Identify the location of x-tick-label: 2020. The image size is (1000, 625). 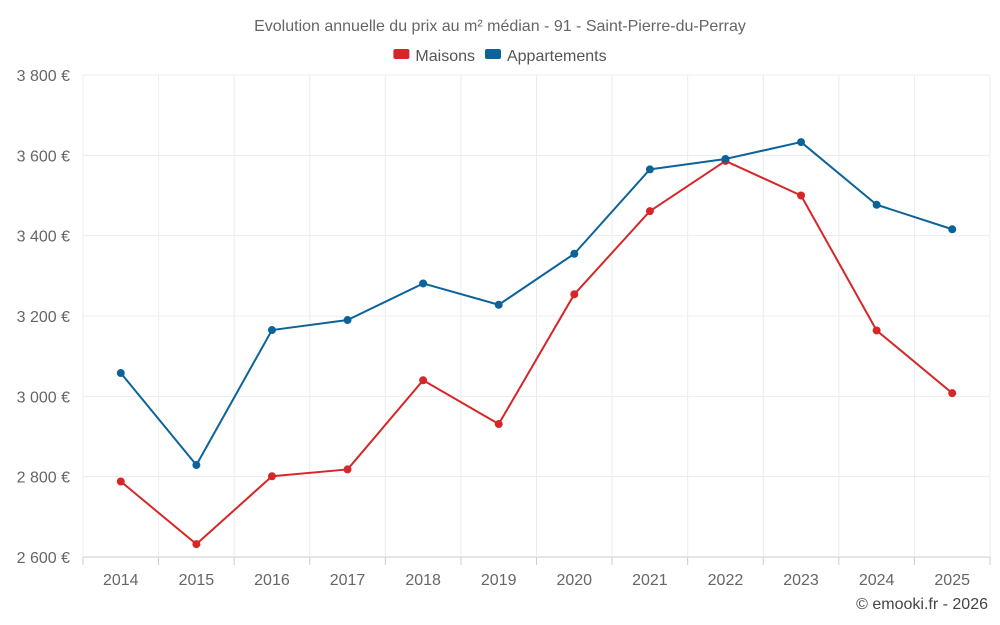
(574, 580).